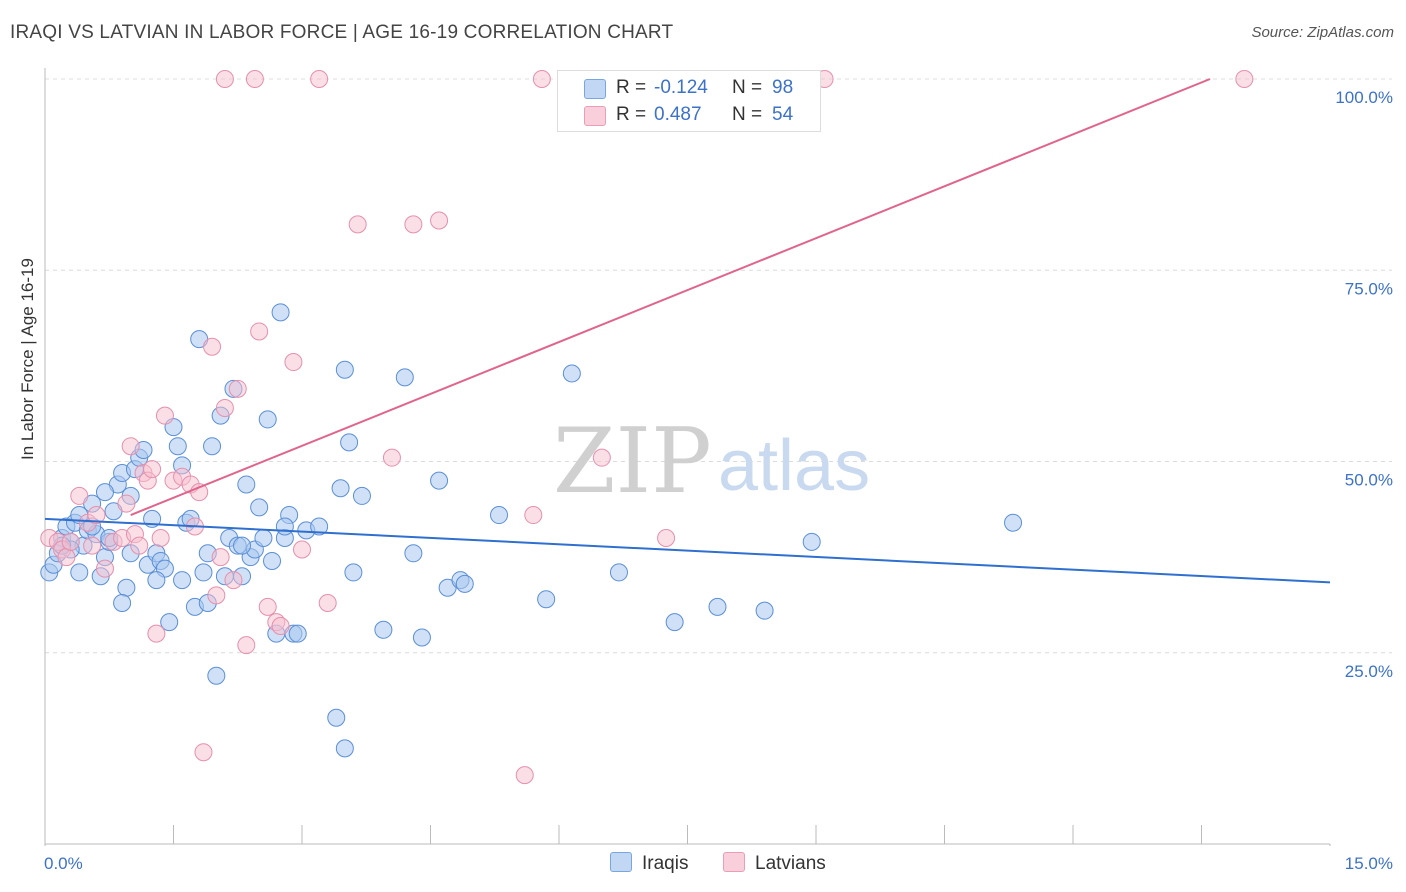  I want to click on iraqis-swatch, so click(621, 862).